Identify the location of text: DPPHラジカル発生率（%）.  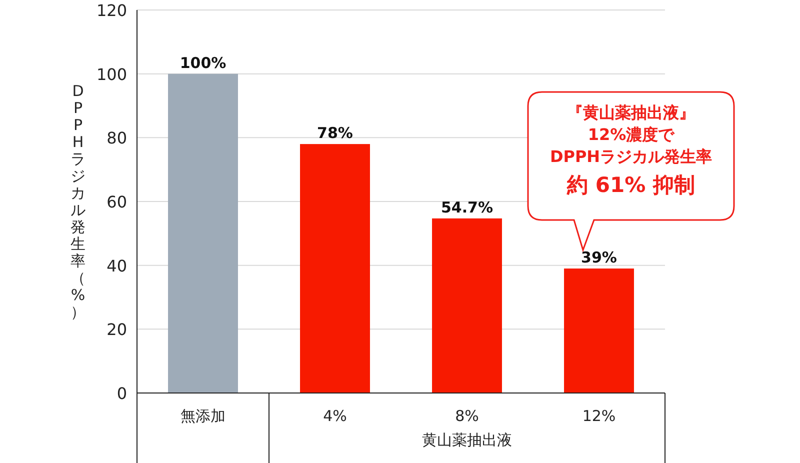
(78, 201).